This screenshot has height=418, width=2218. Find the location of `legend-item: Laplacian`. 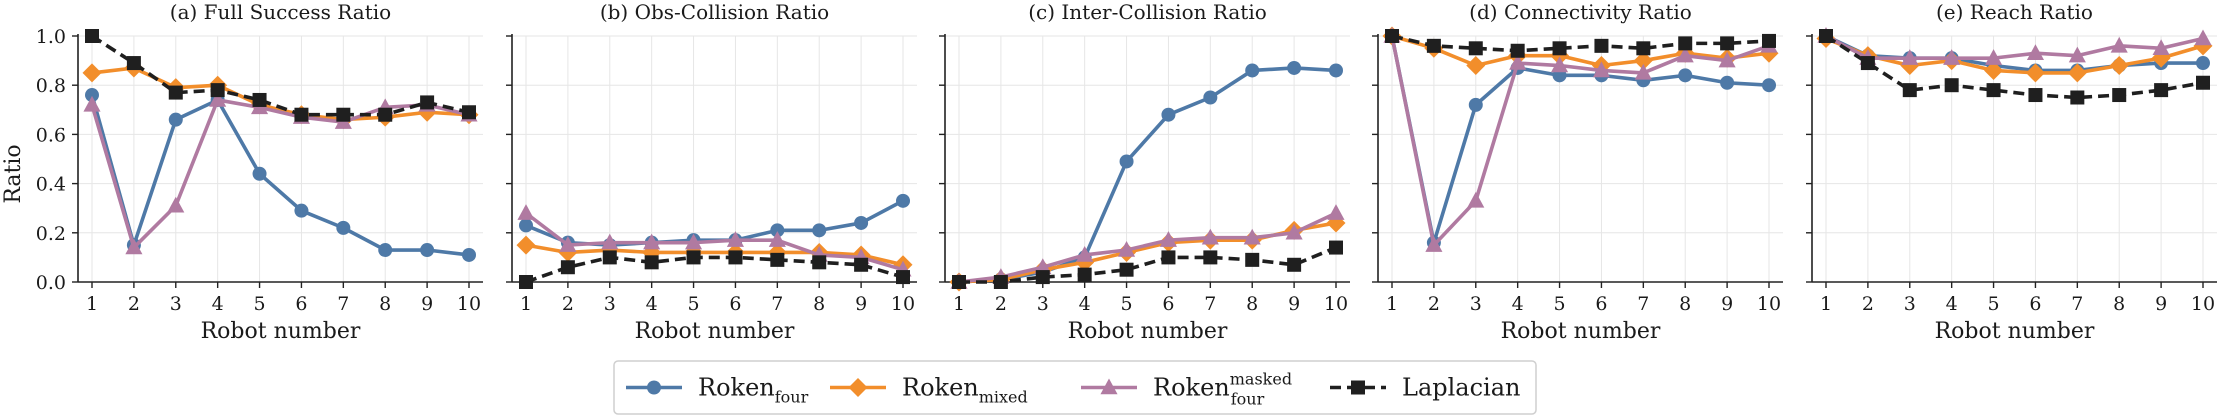

legend-item: Laplacian is located at coordinates (1425, 388).